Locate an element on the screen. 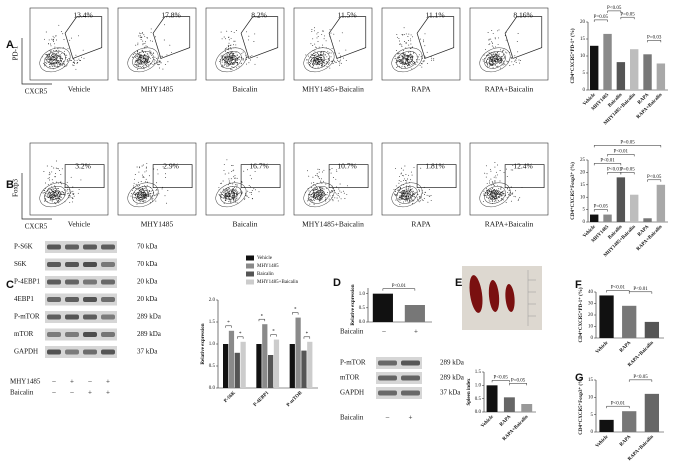  y-tick-label: 20 is located at coordinates (591, 315).